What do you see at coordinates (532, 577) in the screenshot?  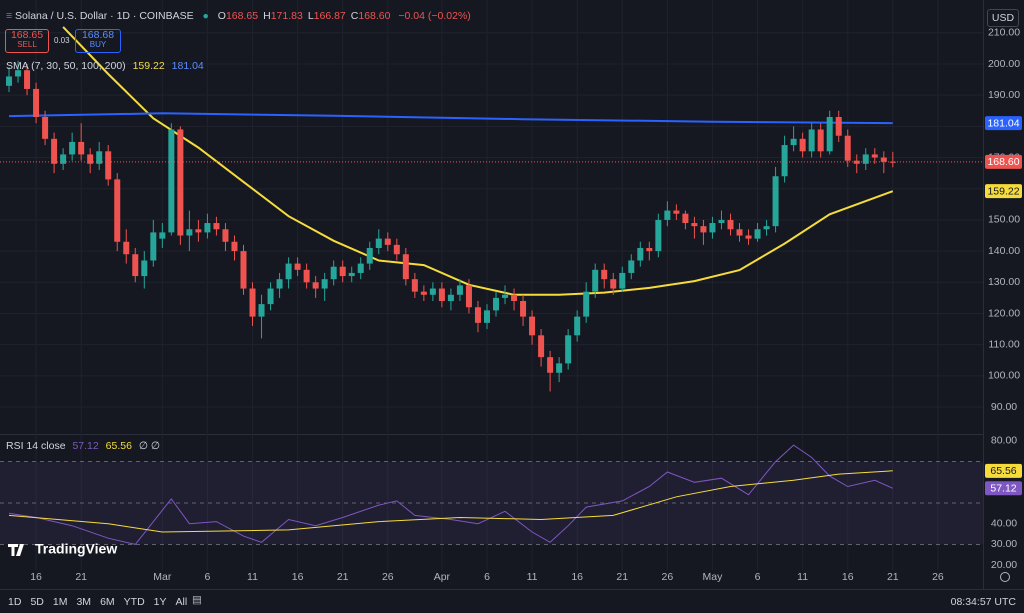 I see `x-tick-label: 11` at bounding box center [532, 577].